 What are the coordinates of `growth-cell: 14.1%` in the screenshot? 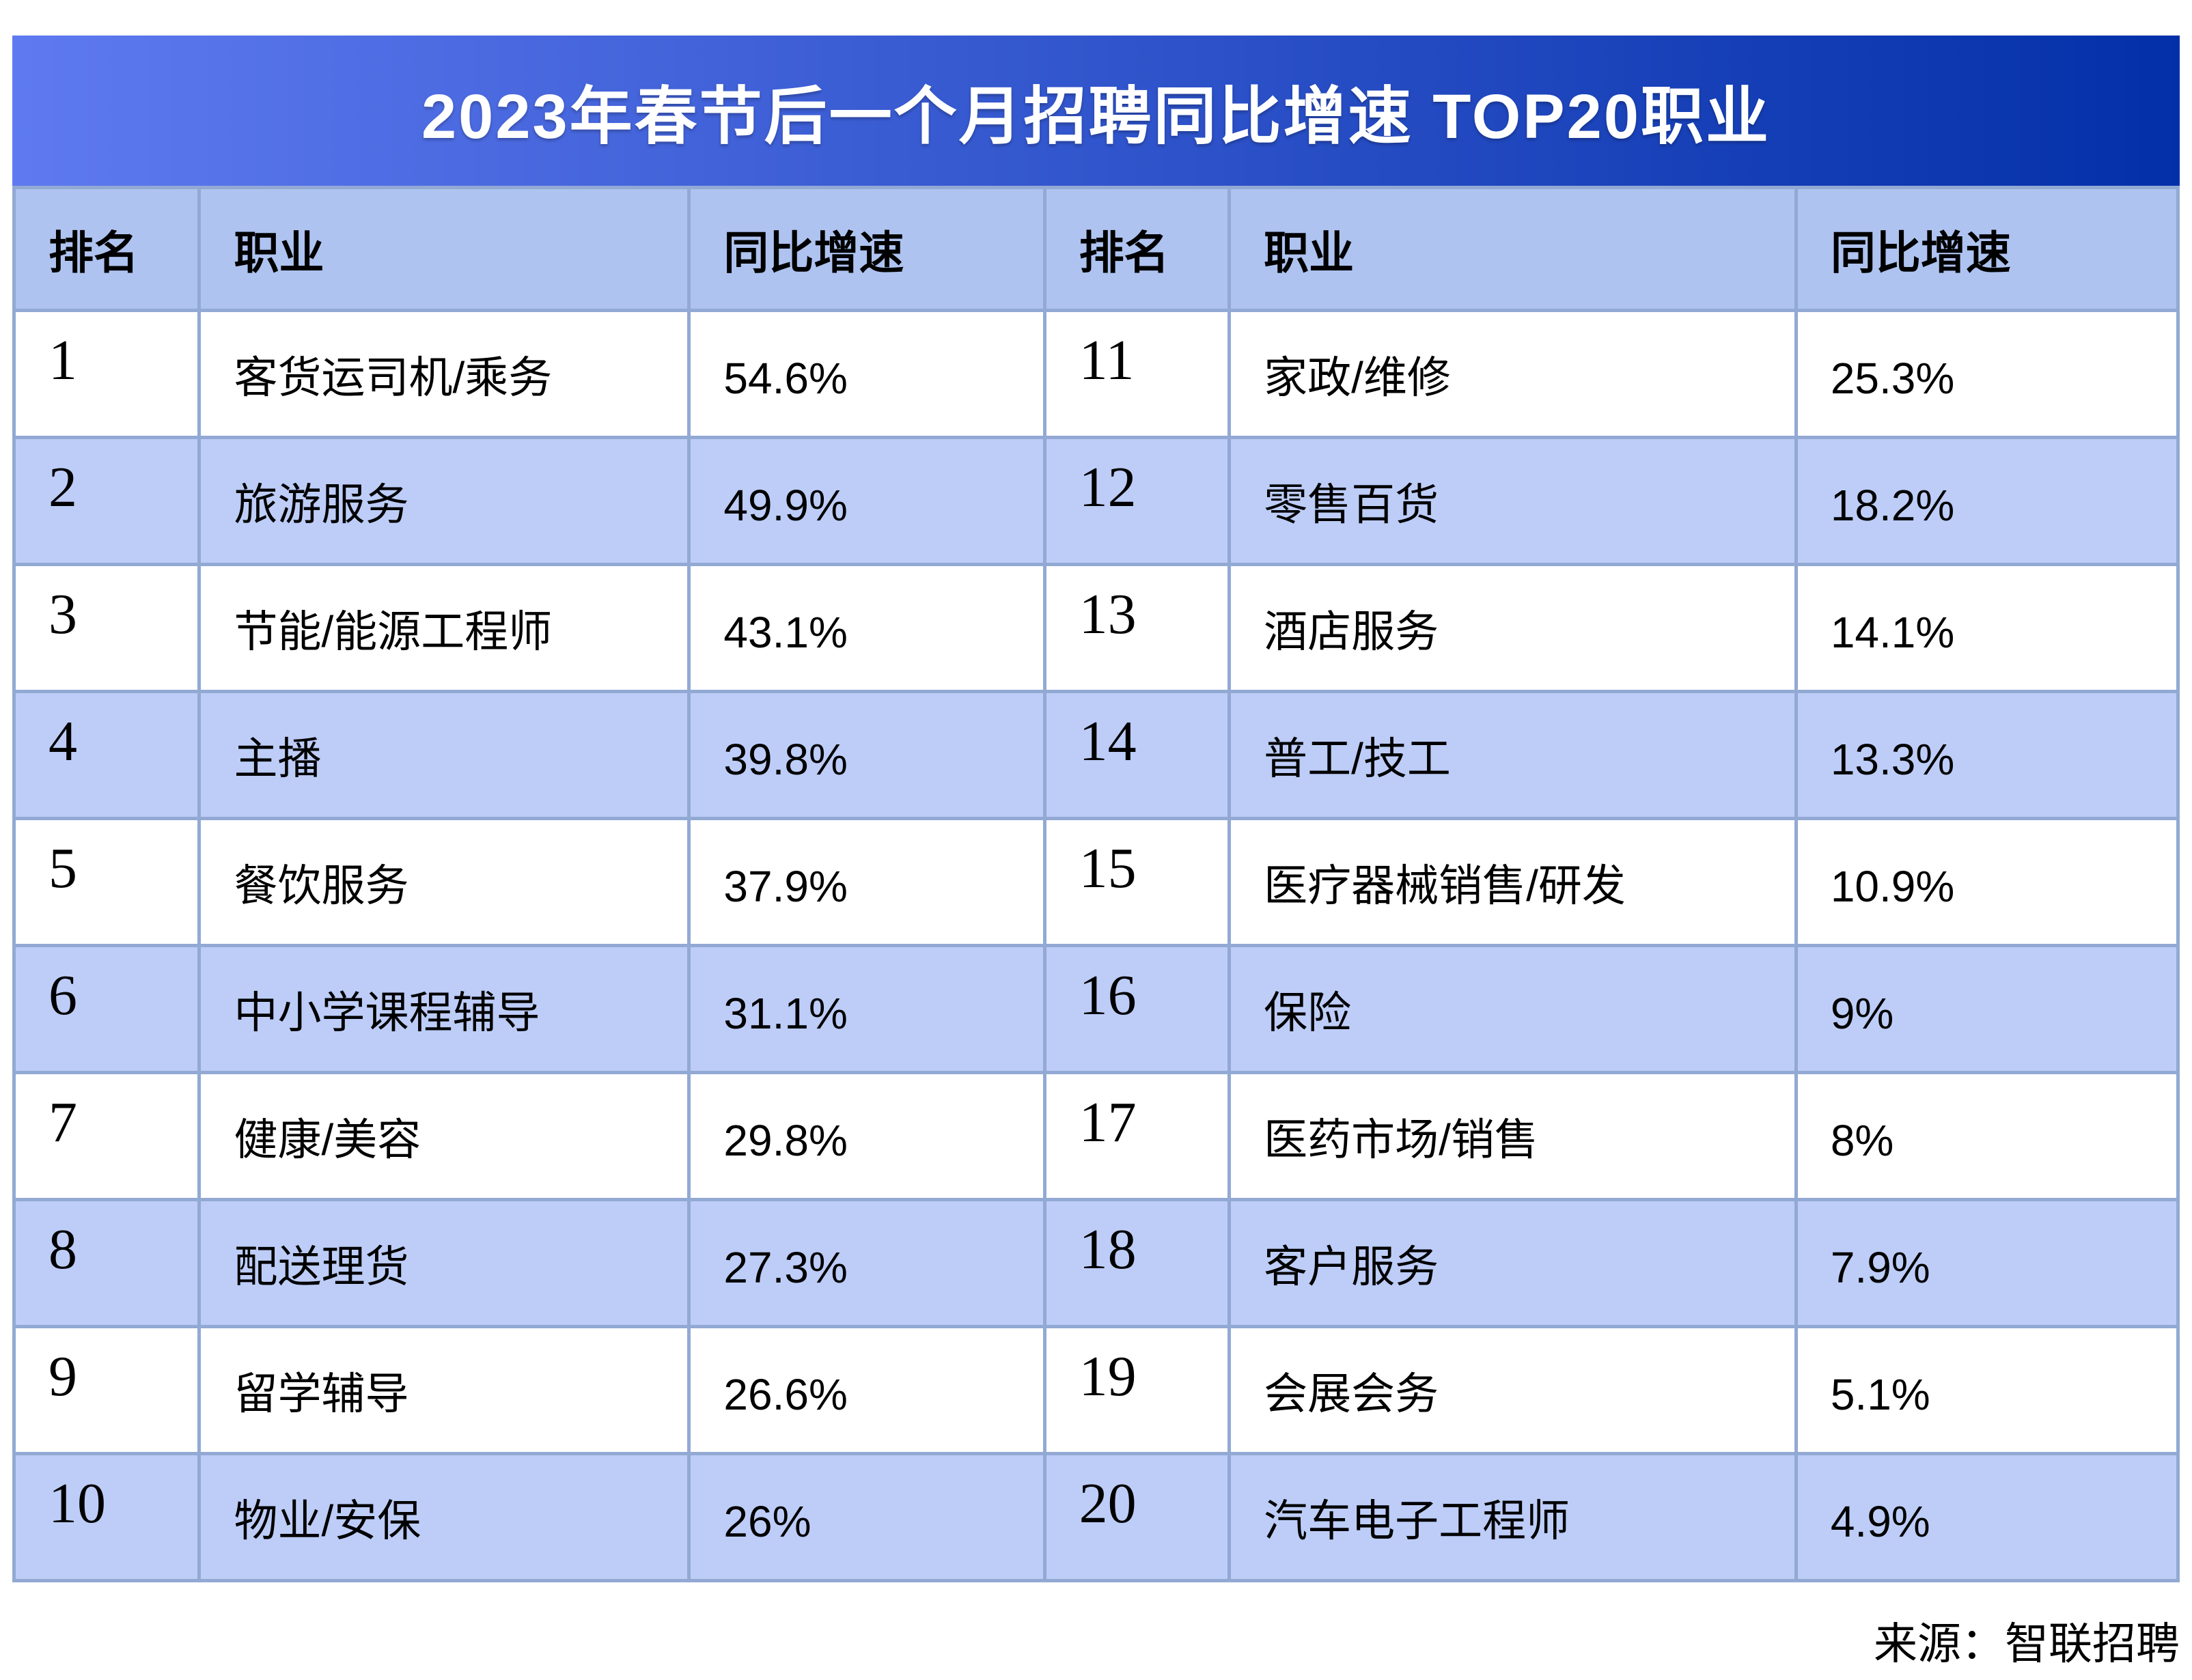 It's located at (1987, 628).